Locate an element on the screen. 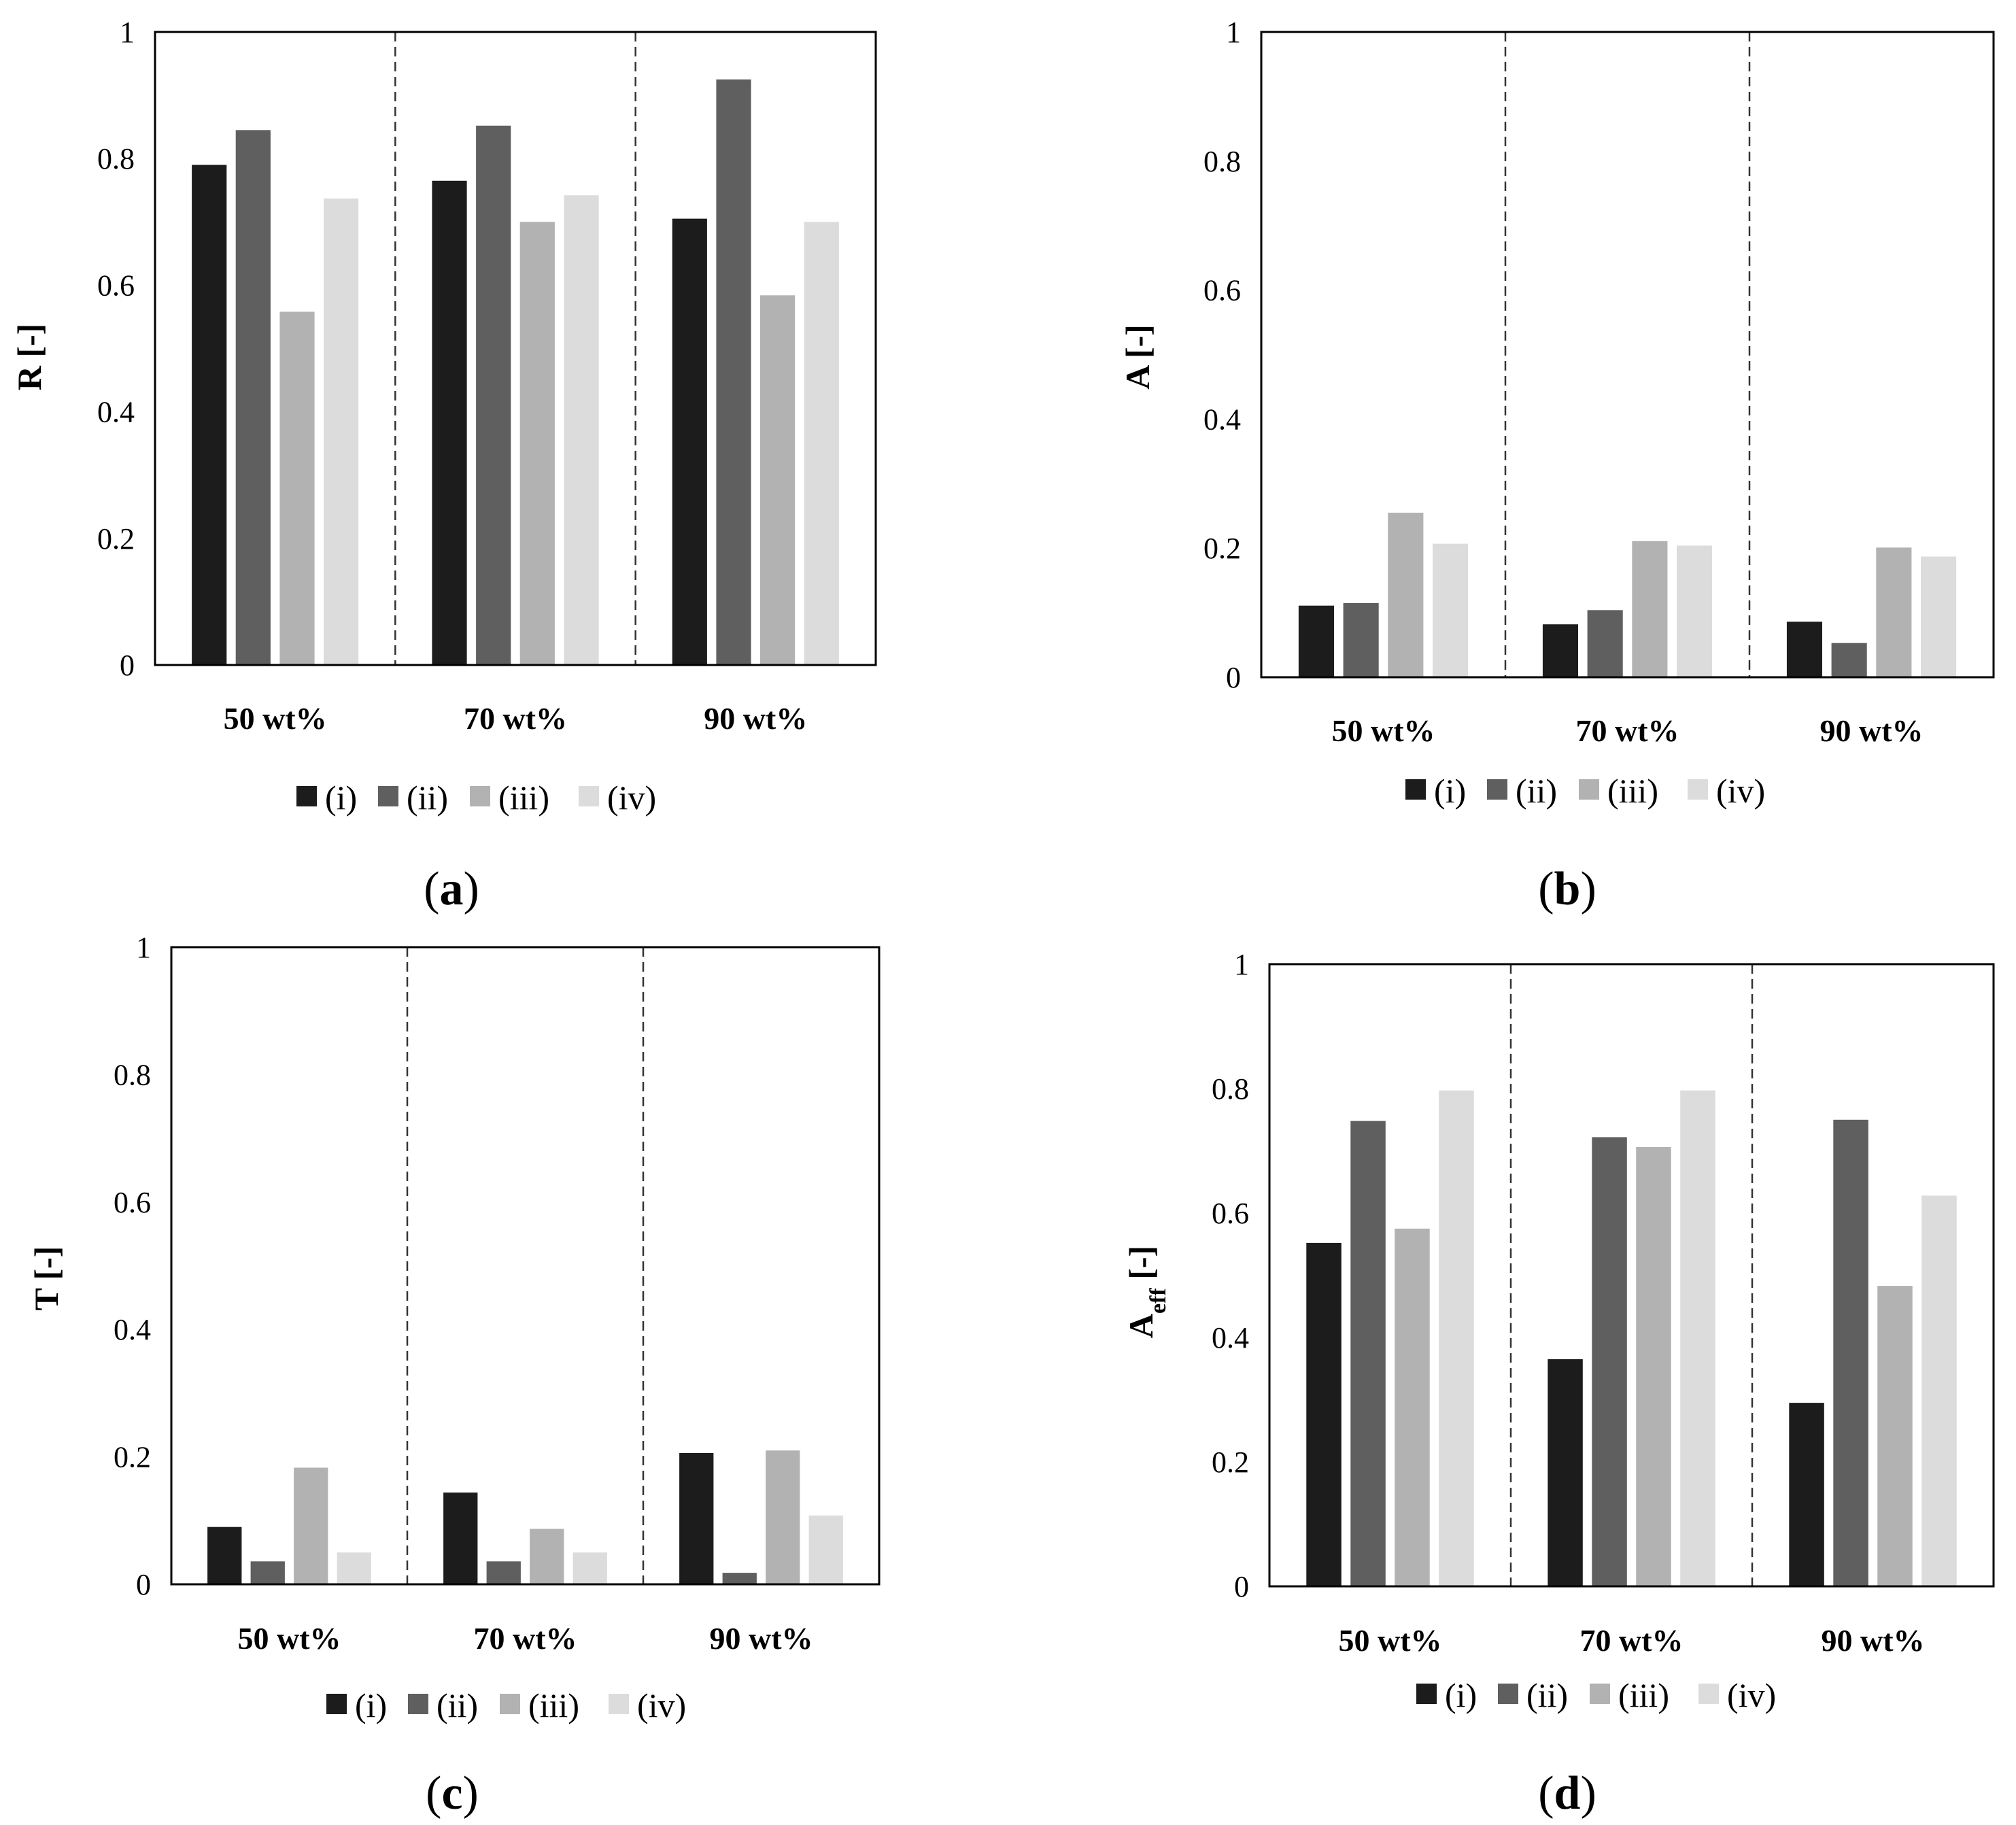 Image resolution: width=2016 pixels, height=1825 pixels. y-tick-label: 0.2 is located at coordinates (116, 539).